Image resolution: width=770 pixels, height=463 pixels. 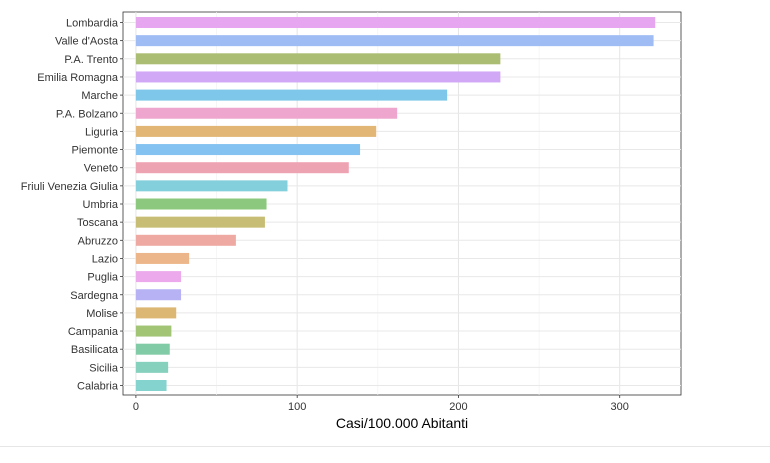 What do you see at coordinates (381, 404) in the screenshot?
I see `x-axis: 0 100 200 300` at bounding box center [381, 404].